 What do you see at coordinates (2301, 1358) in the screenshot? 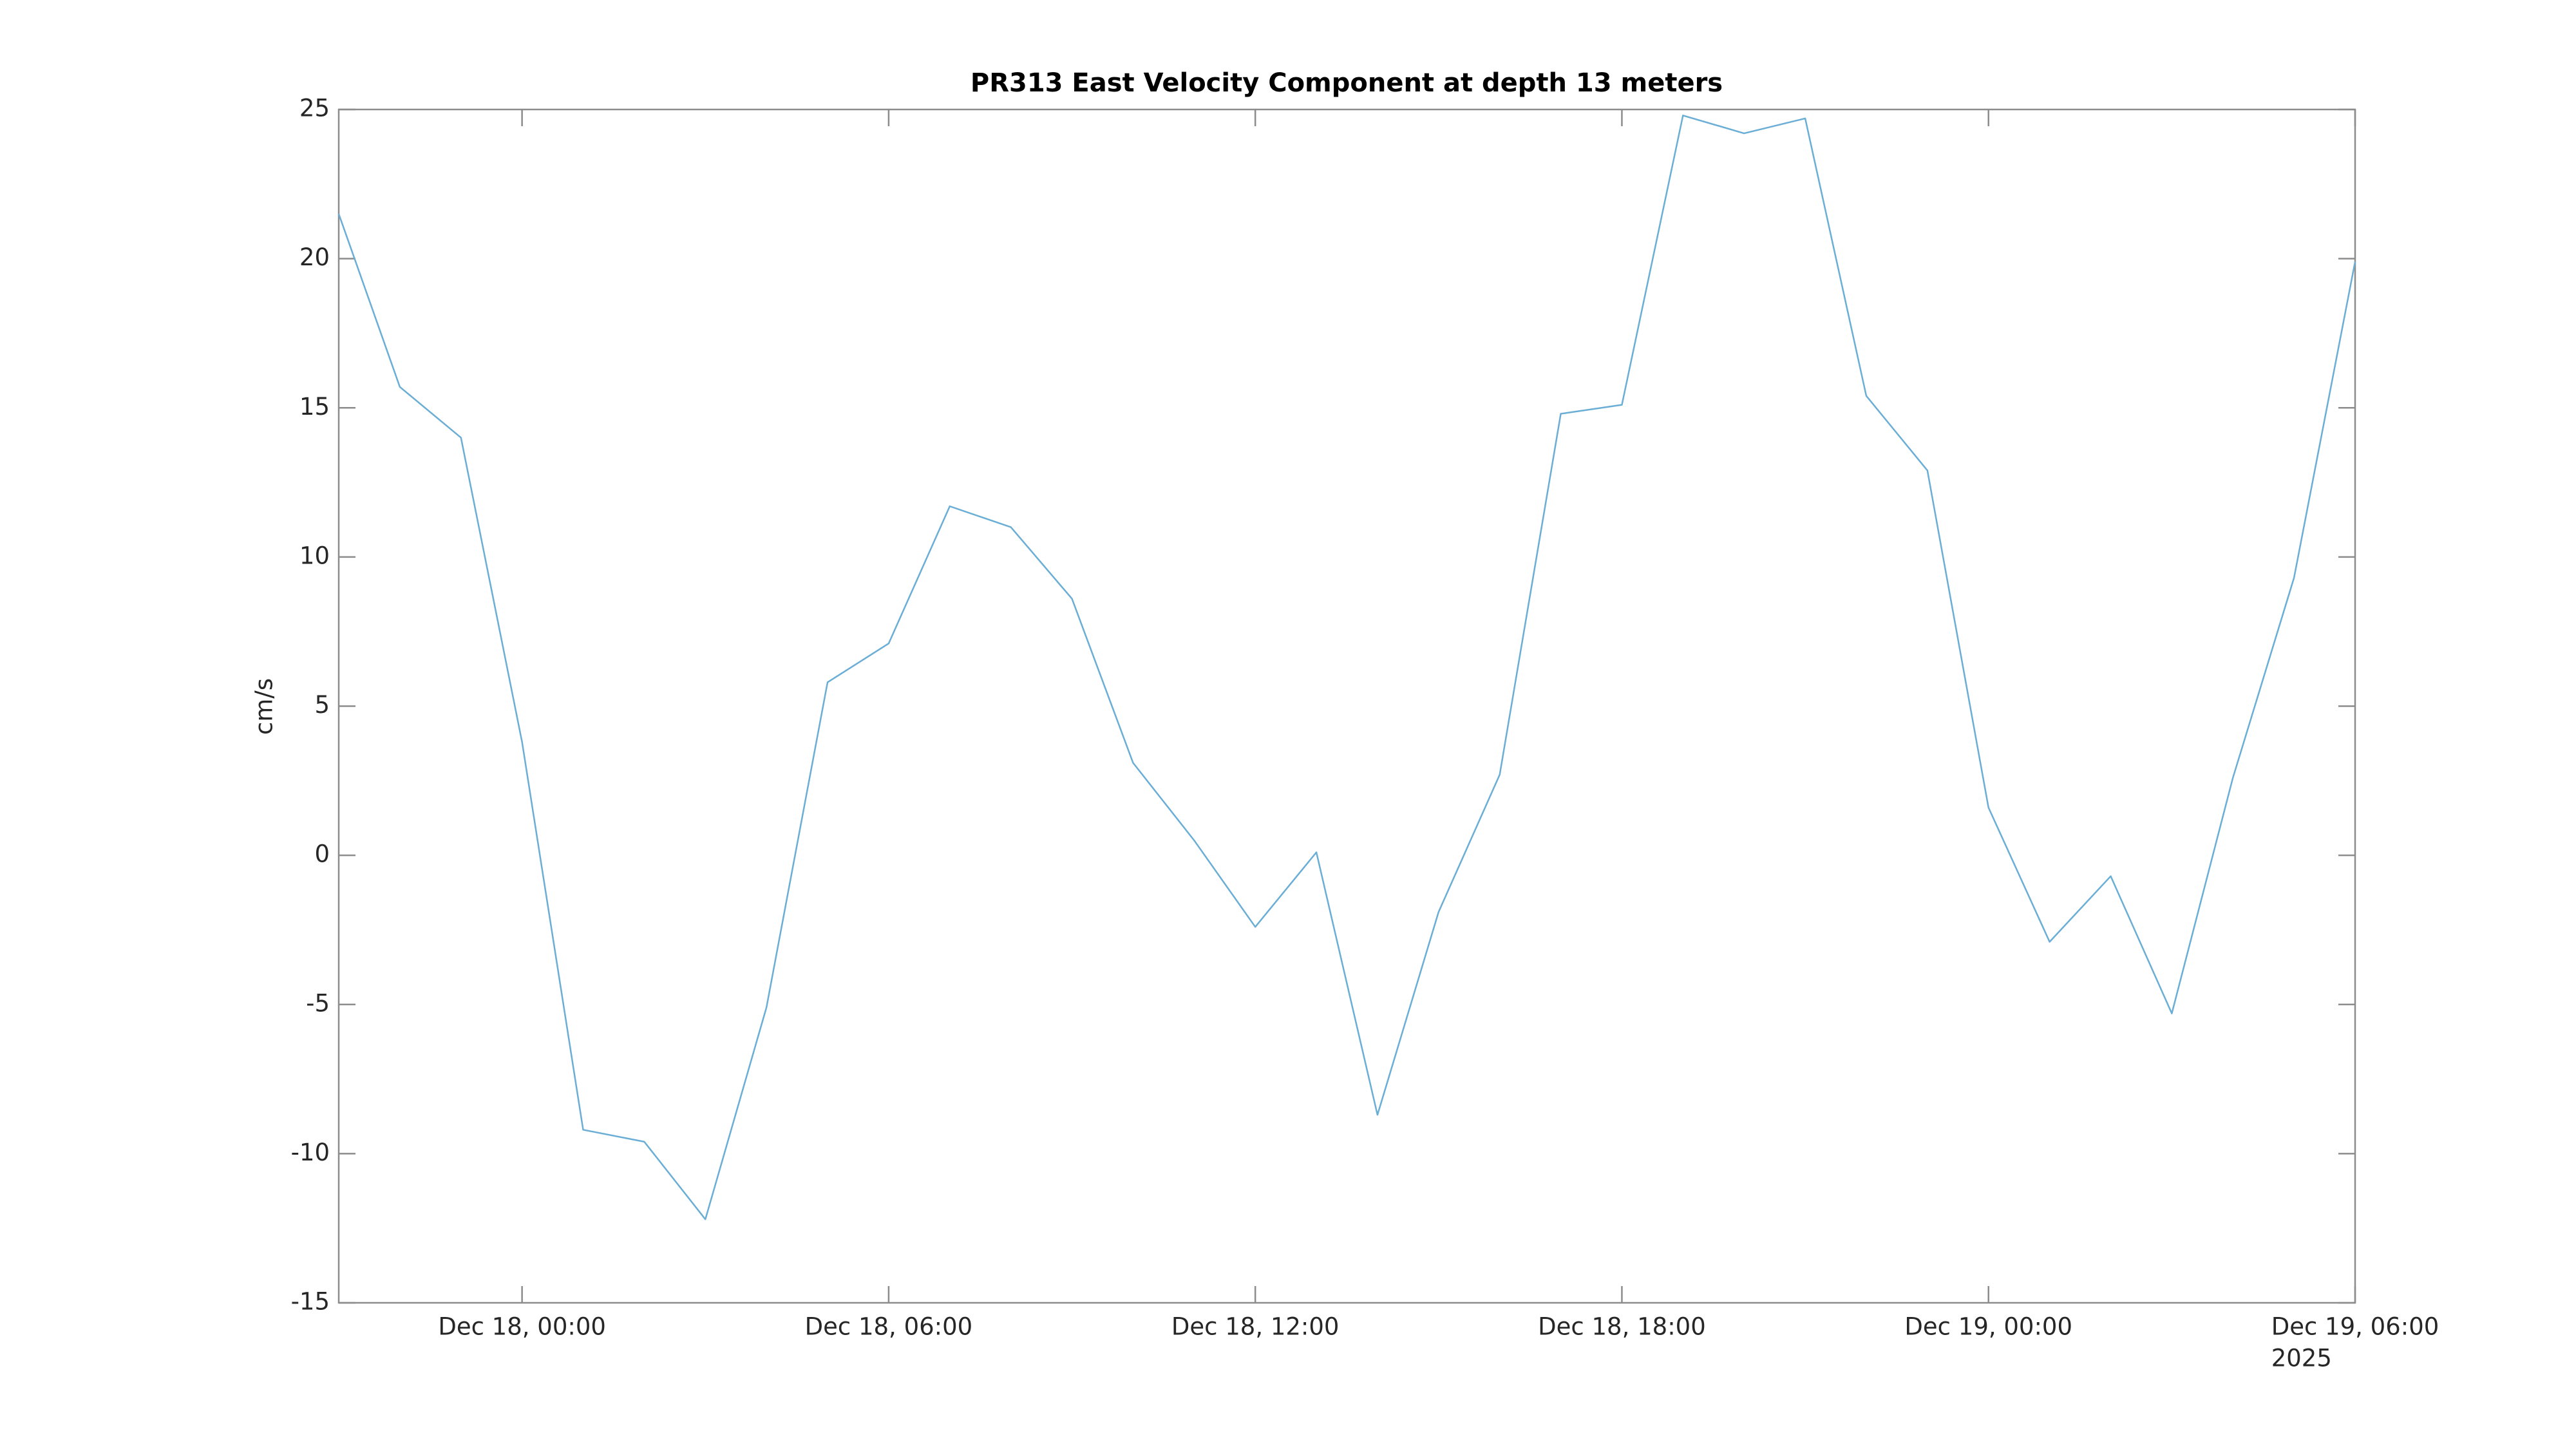
I see `x-year-label: 2025` at bounding box center [2301, 1358].